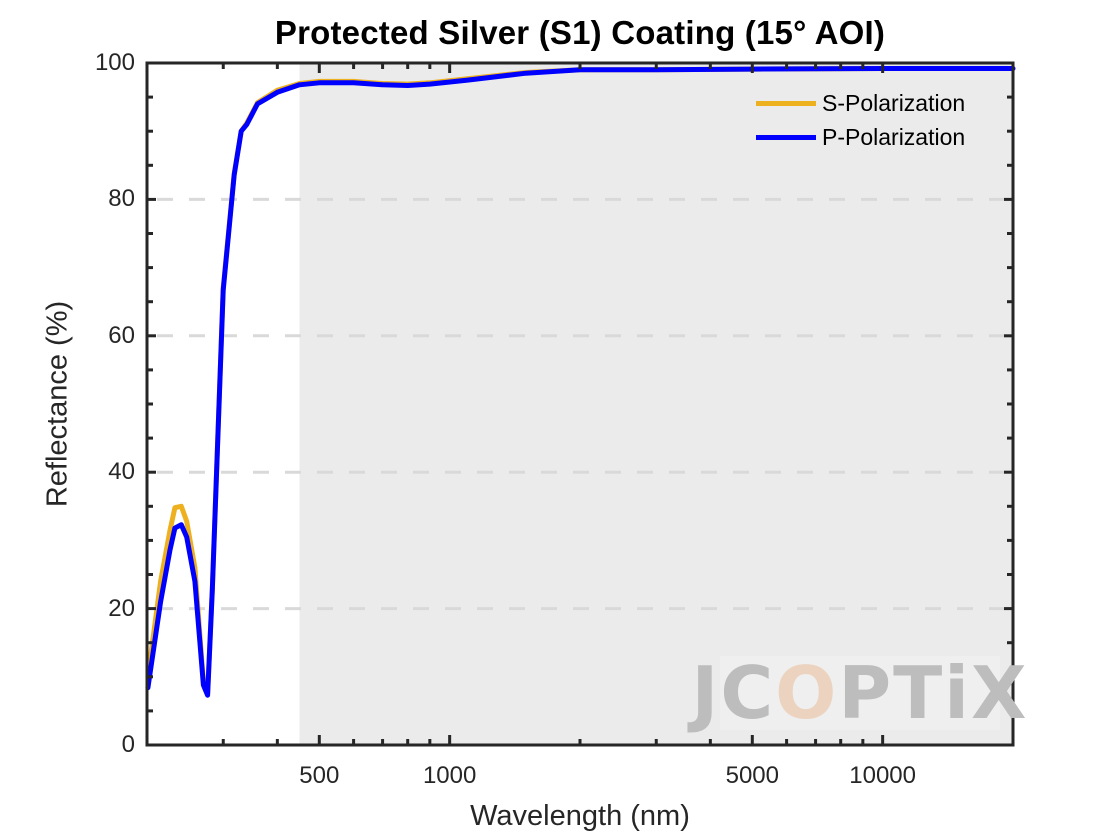 Image resolution: width=1120 pixels, height=840 pixels. What do you see at coordinates (883, 775) in the screenshot?
I see `x-tick-label: 10000` at bounding box center [883, 775].